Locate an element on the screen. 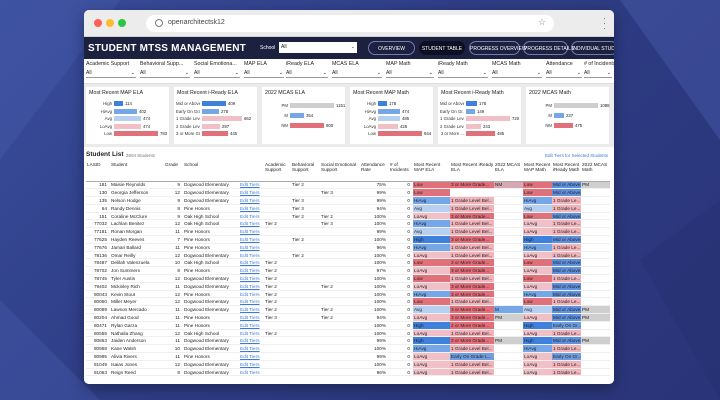  card-bar-row: Early On Gr... 149 is located at coordinates (479, 111).